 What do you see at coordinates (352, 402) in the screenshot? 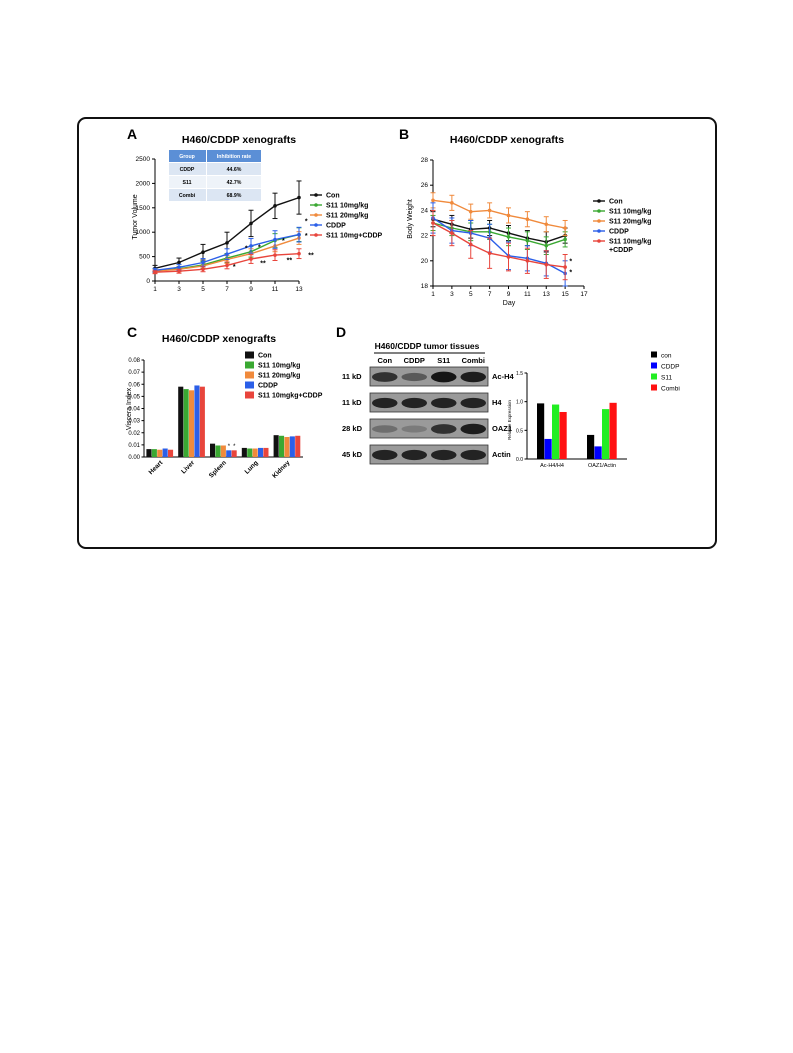
I see `blot-kd-label: 11 kD` at bounding box center [352, 402].